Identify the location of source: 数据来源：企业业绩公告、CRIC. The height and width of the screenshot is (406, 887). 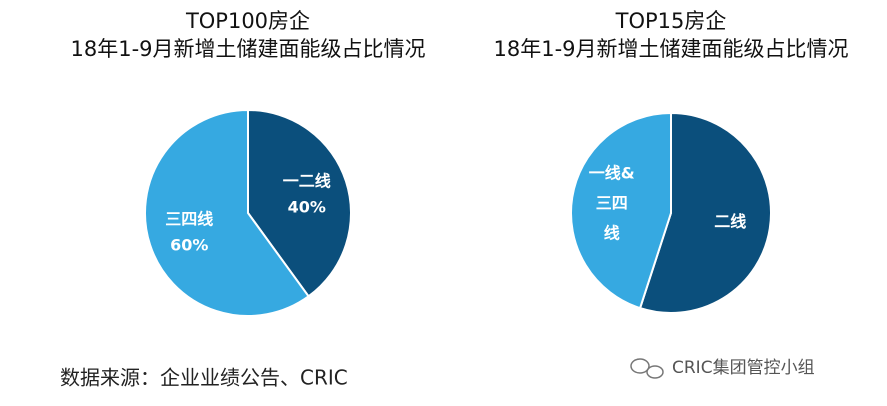
(204, 378).